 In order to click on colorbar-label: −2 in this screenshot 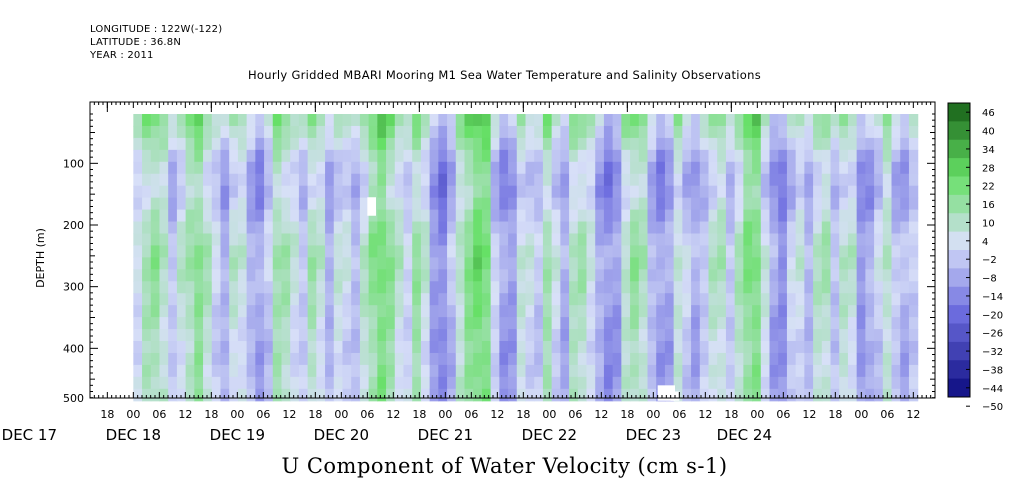, I will do `click(989, 260)`.